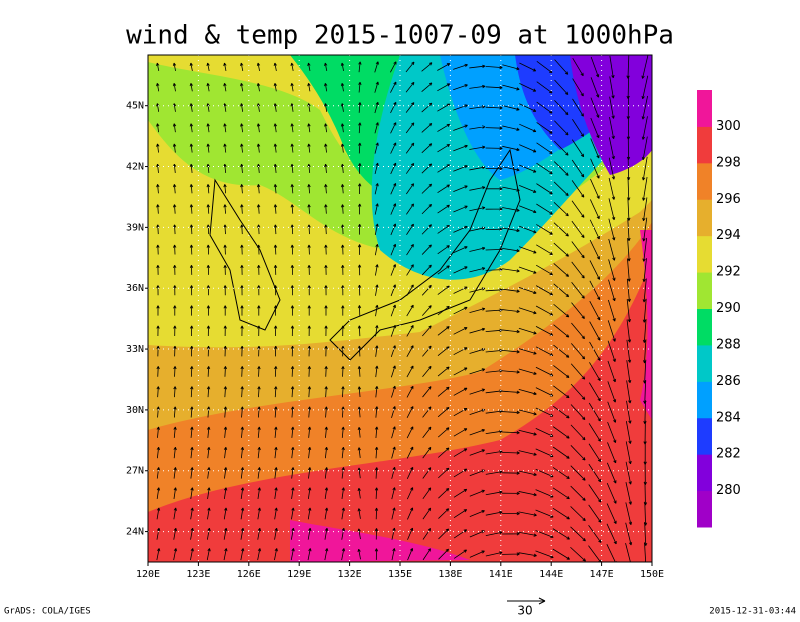  Describe the element at coordinates (542, 601) in the screenshot. I see `vector-scale-head` at that location.